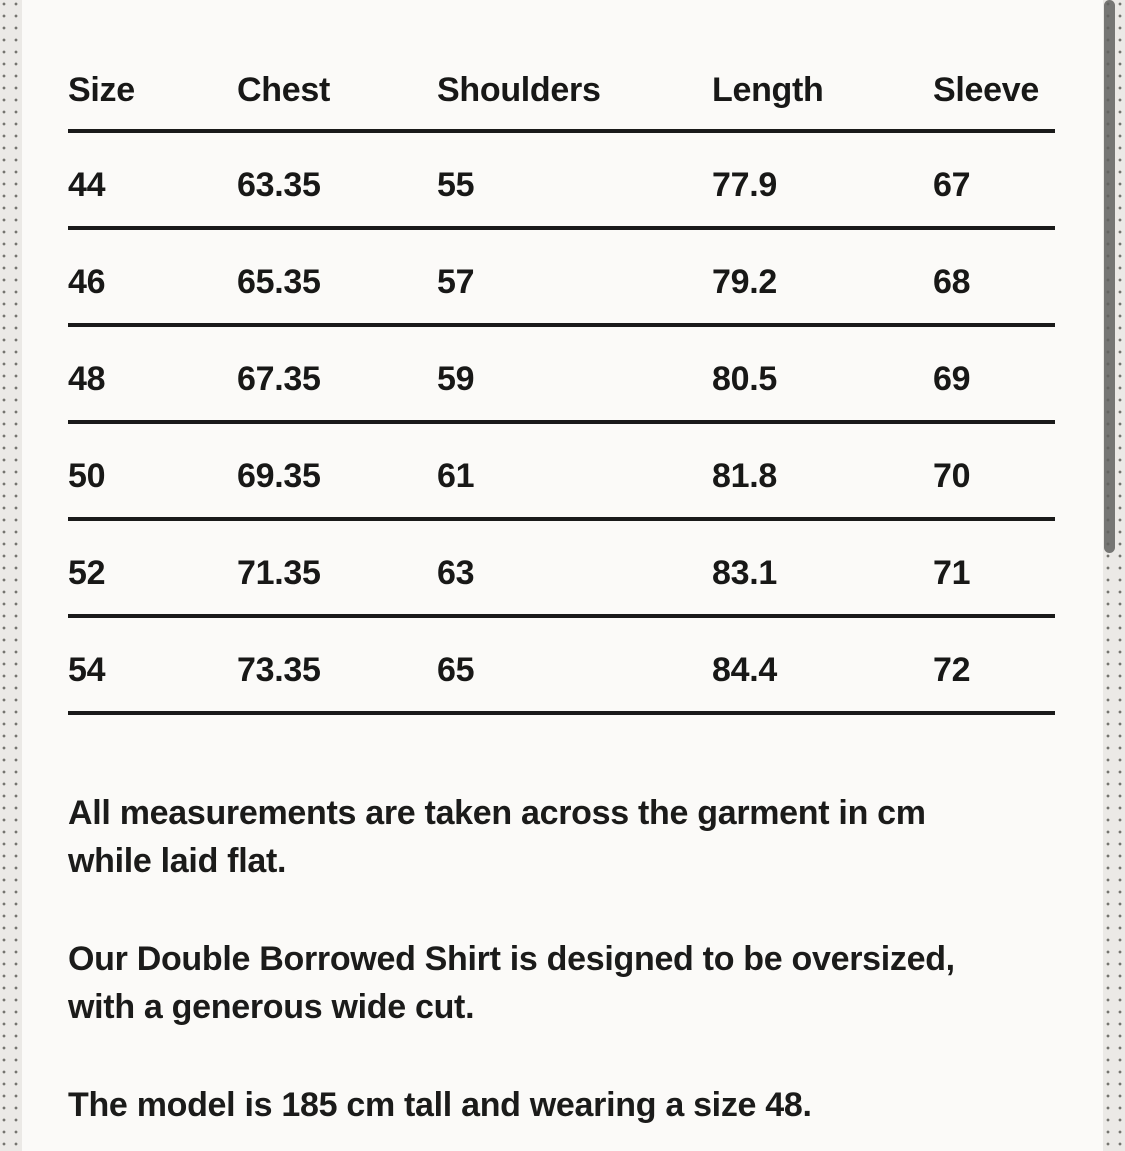  I want to click on table-cell: 67.35, so click(279, 378).